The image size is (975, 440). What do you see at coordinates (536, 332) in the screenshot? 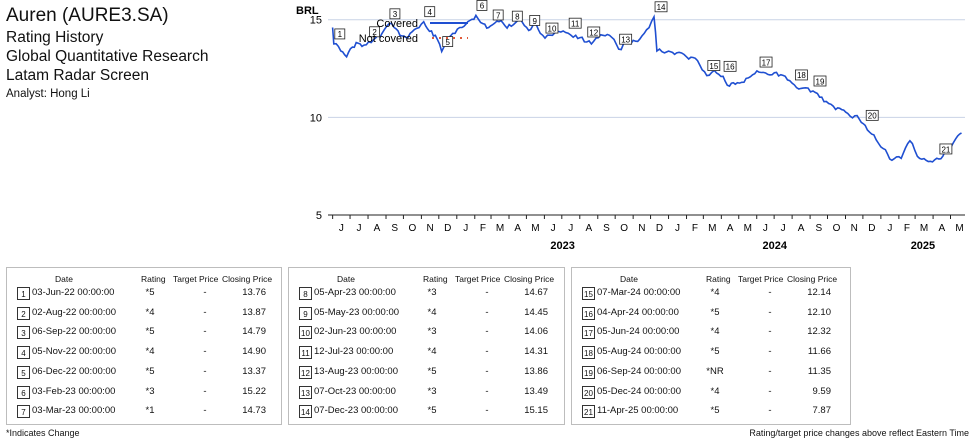
I see `row-closing-price: 14.06` at bounding box center [536, 332].